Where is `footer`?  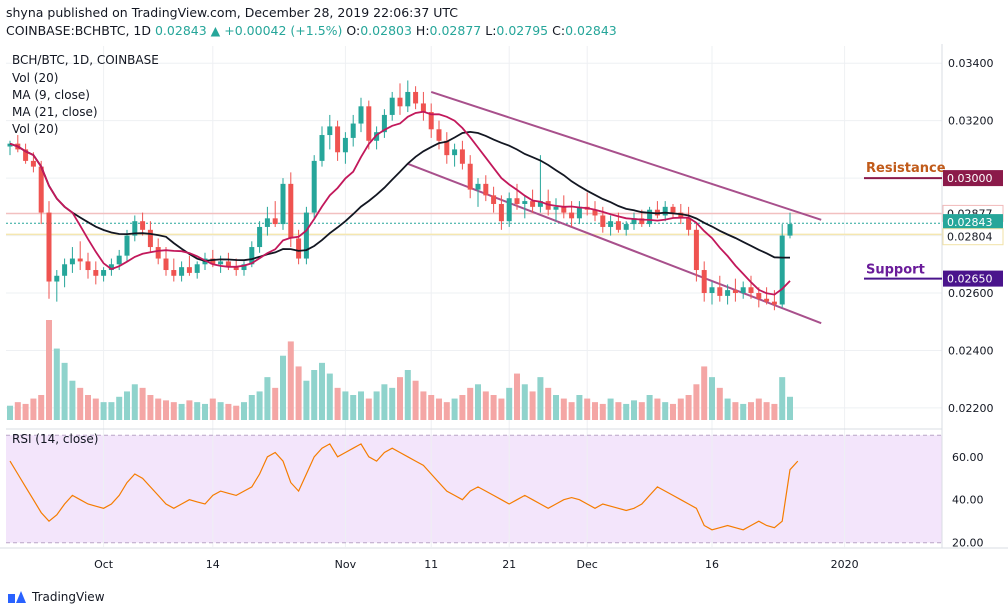
footer is located at coordinates (504, 600).